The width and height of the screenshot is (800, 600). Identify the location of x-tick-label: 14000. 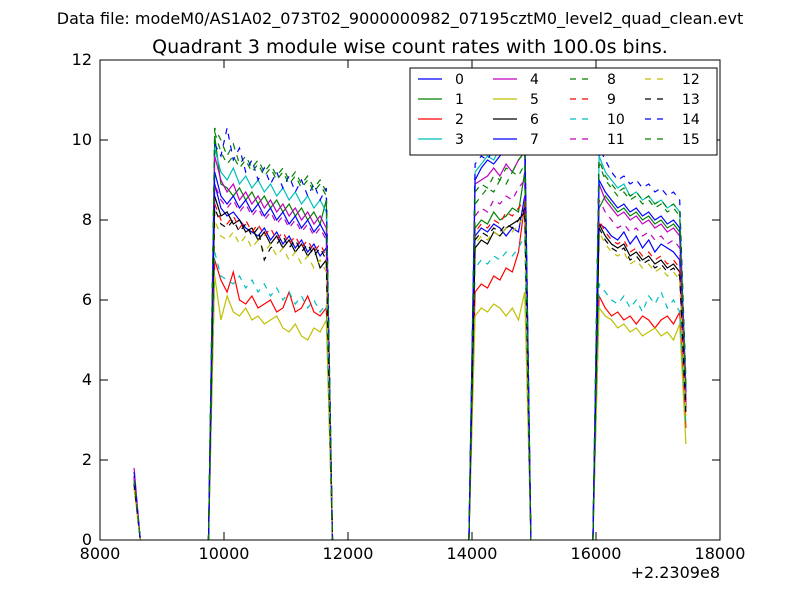
(472, 553).